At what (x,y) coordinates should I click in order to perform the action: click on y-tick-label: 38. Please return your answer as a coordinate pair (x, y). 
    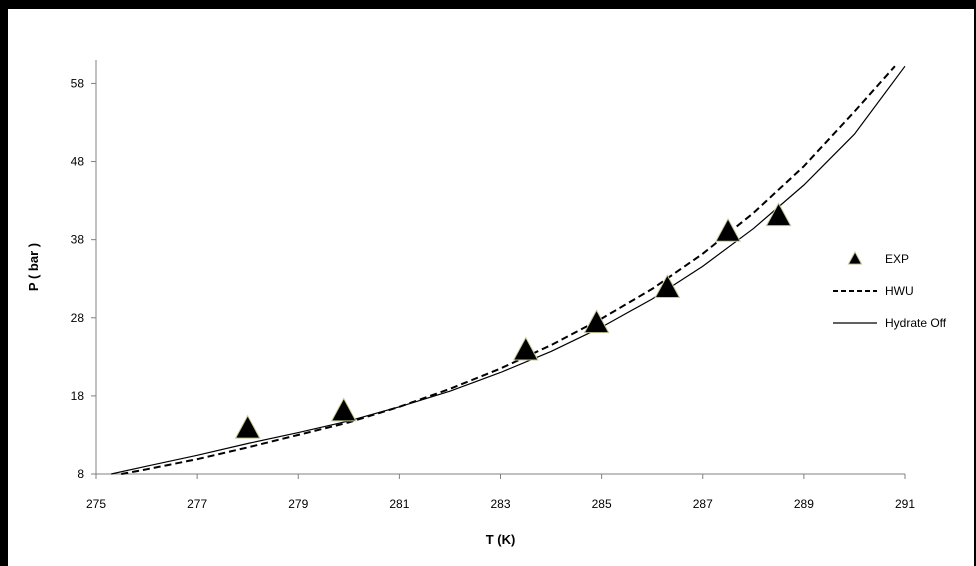
    Looking at the image, I should click on (78, 240).